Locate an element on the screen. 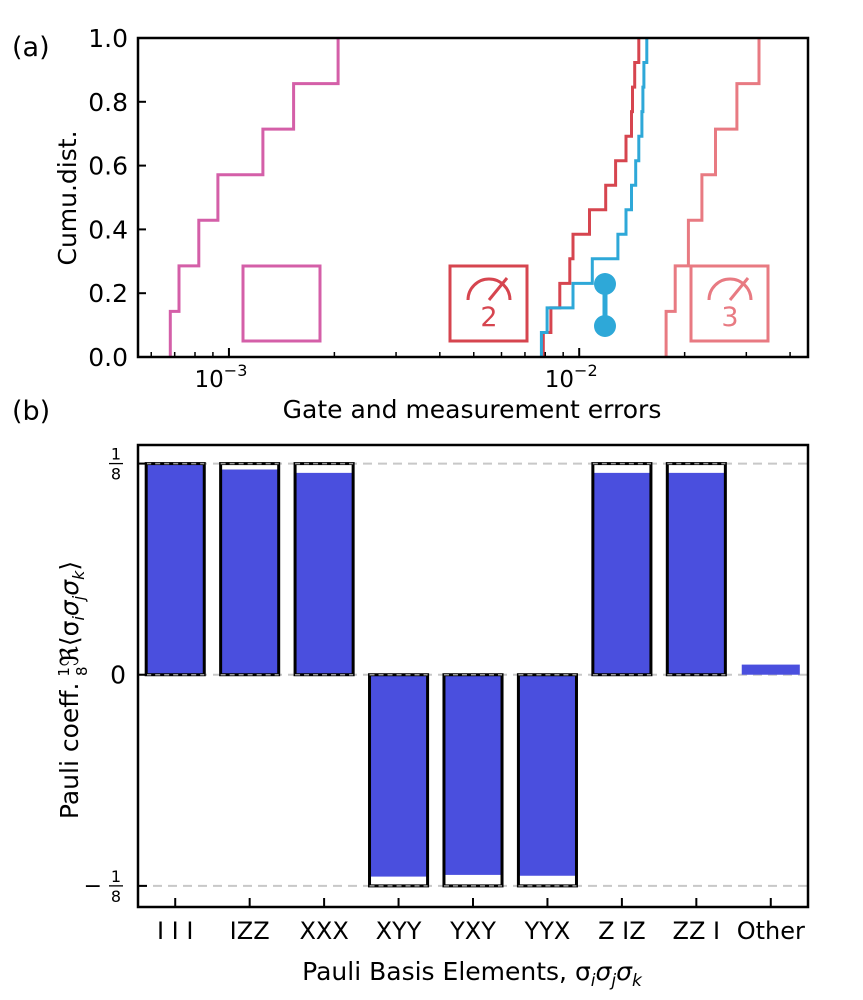  bar-y-tick-label: 0 is located at coordinates (118, 675).